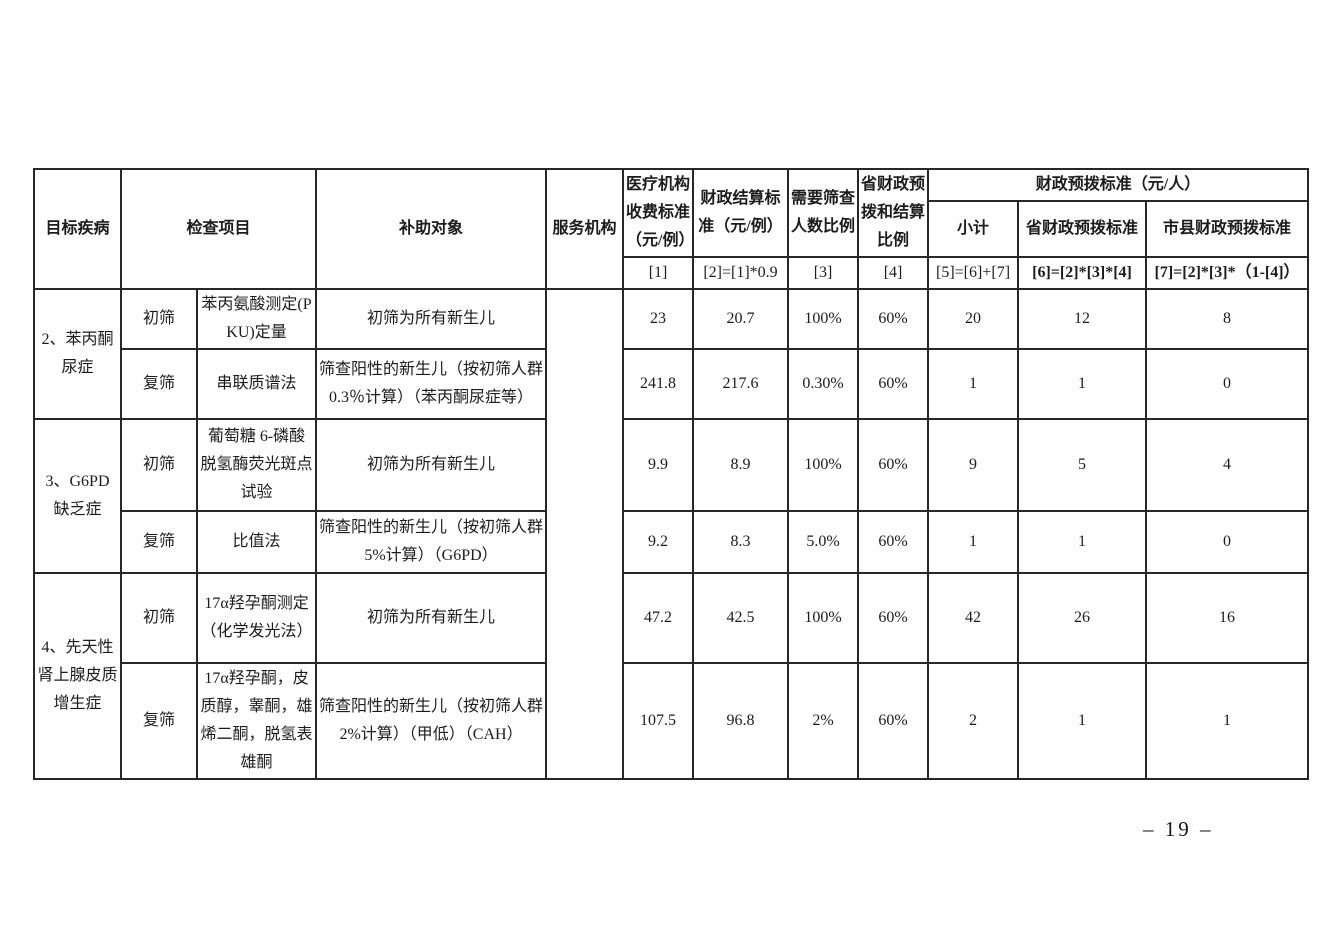 The height and width of the screenshot is (945, 1337). I want to click on cell-disease-name: 2、苯丙酮尿症, so click(77, 354).